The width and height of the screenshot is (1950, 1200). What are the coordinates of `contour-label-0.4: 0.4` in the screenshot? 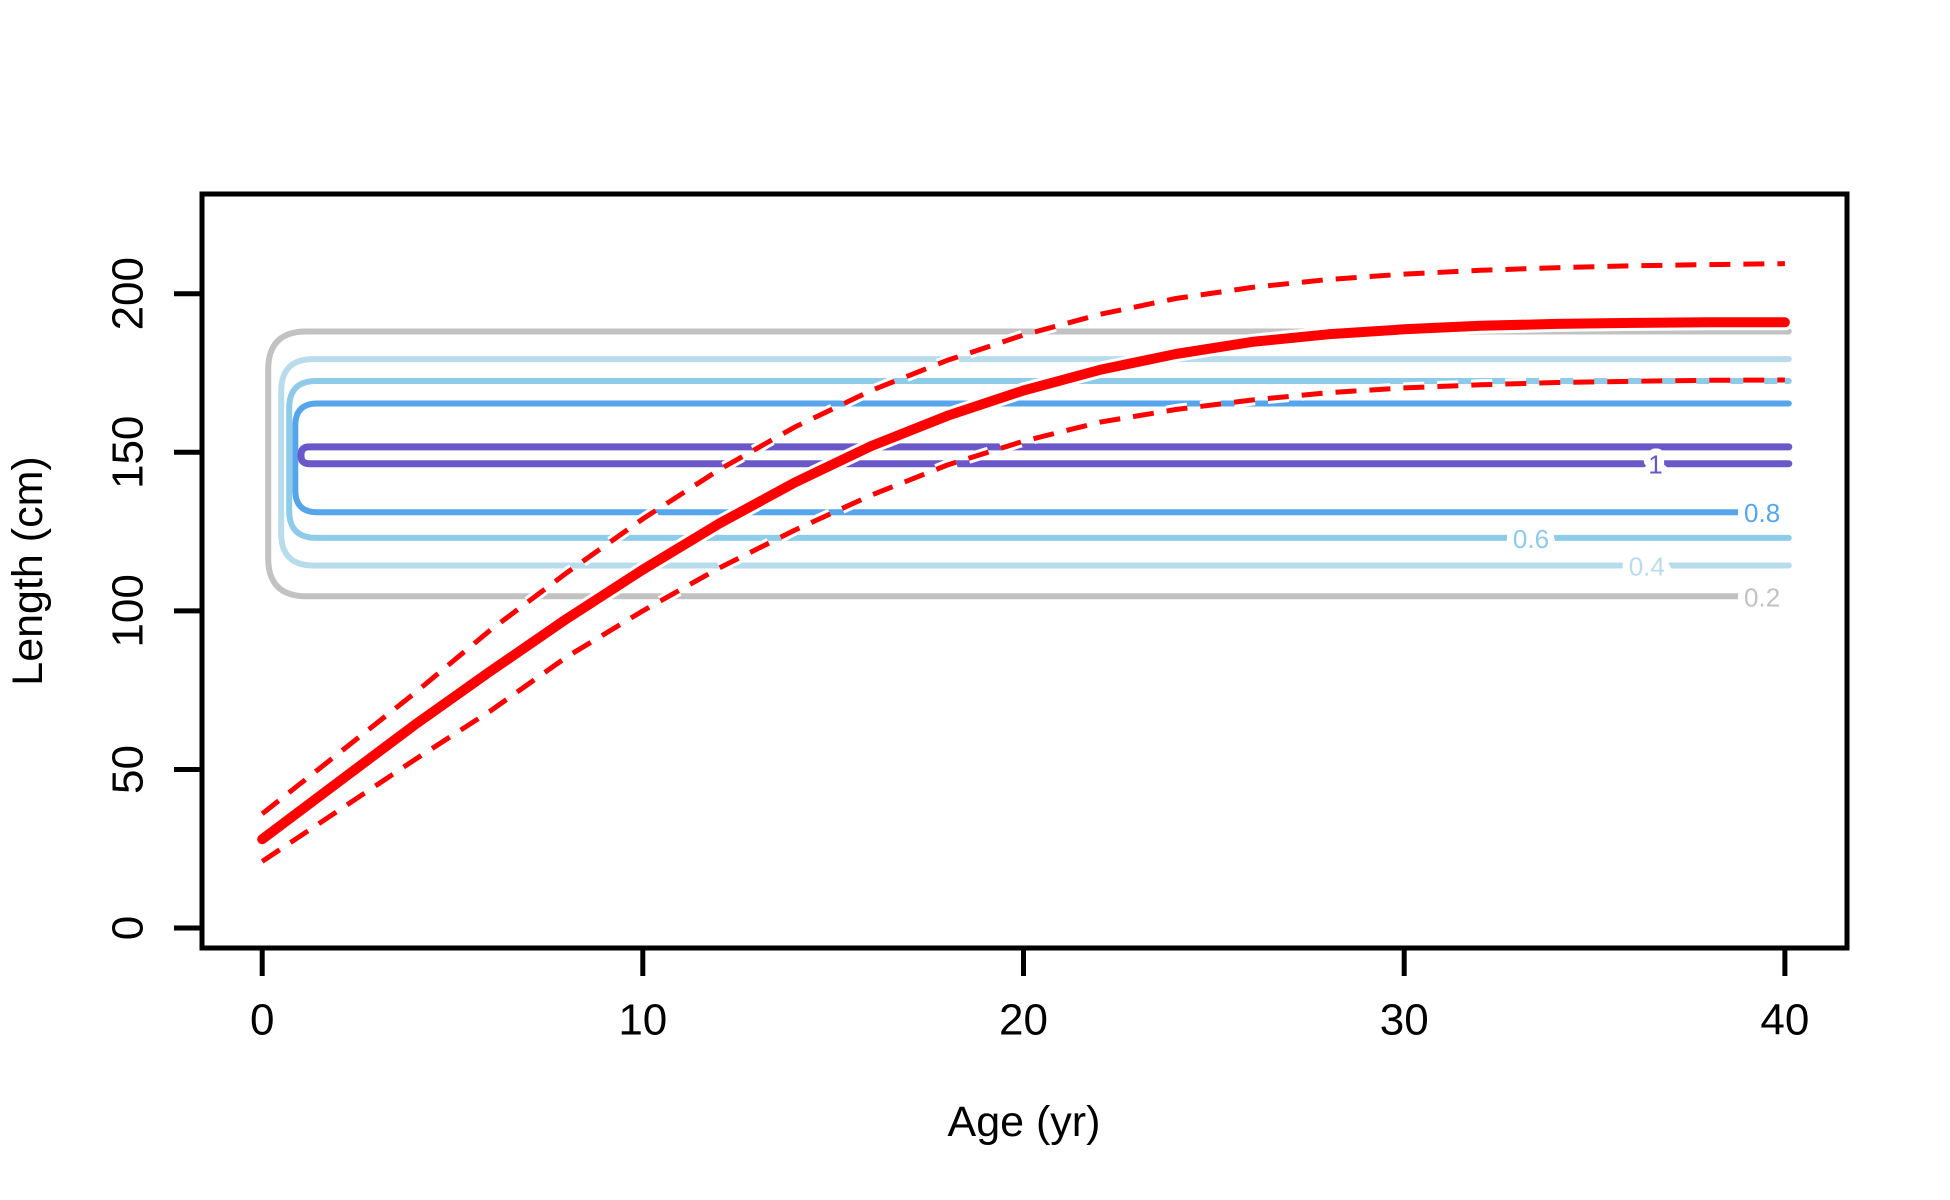 It's located at (1647, 567).